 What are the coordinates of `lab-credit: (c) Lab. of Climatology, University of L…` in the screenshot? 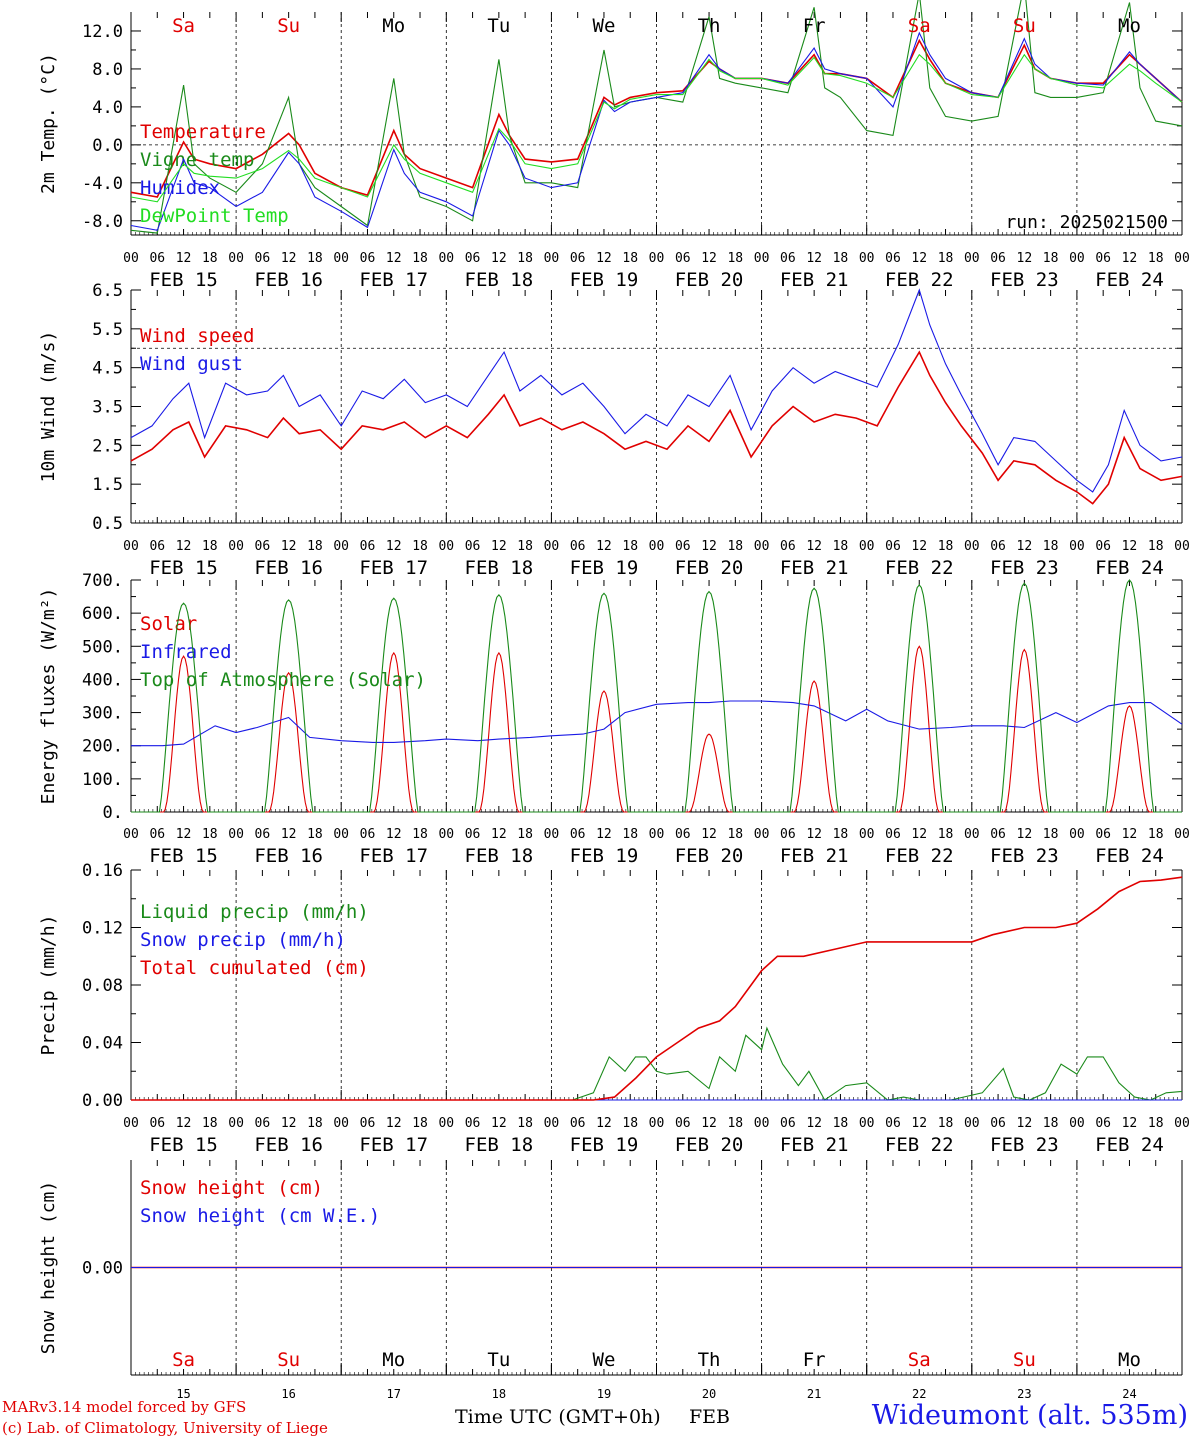 It's located at (165, 1428).